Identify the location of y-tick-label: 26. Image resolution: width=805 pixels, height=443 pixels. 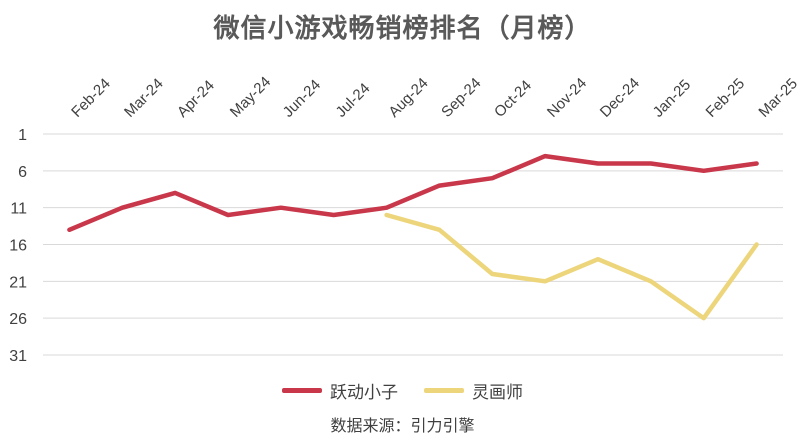
(18, 319).